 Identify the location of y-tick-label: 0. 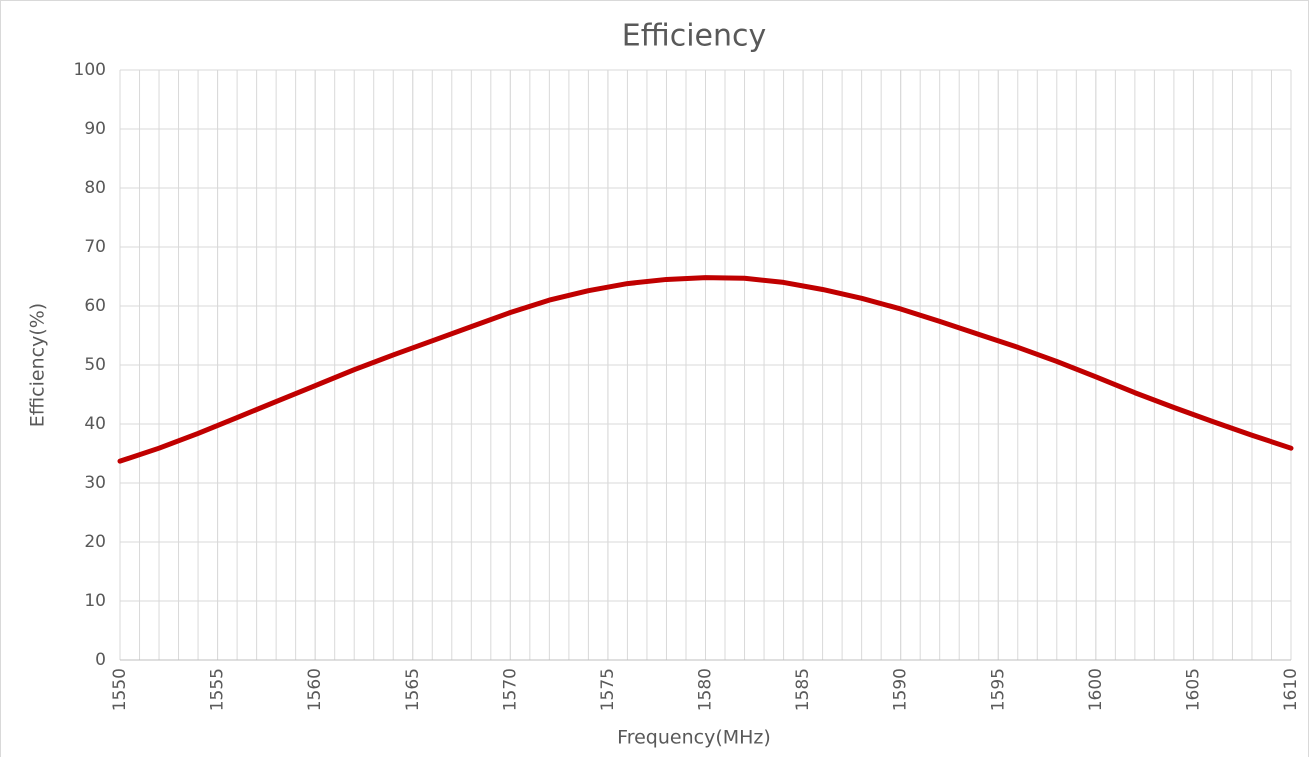
(100, 660).